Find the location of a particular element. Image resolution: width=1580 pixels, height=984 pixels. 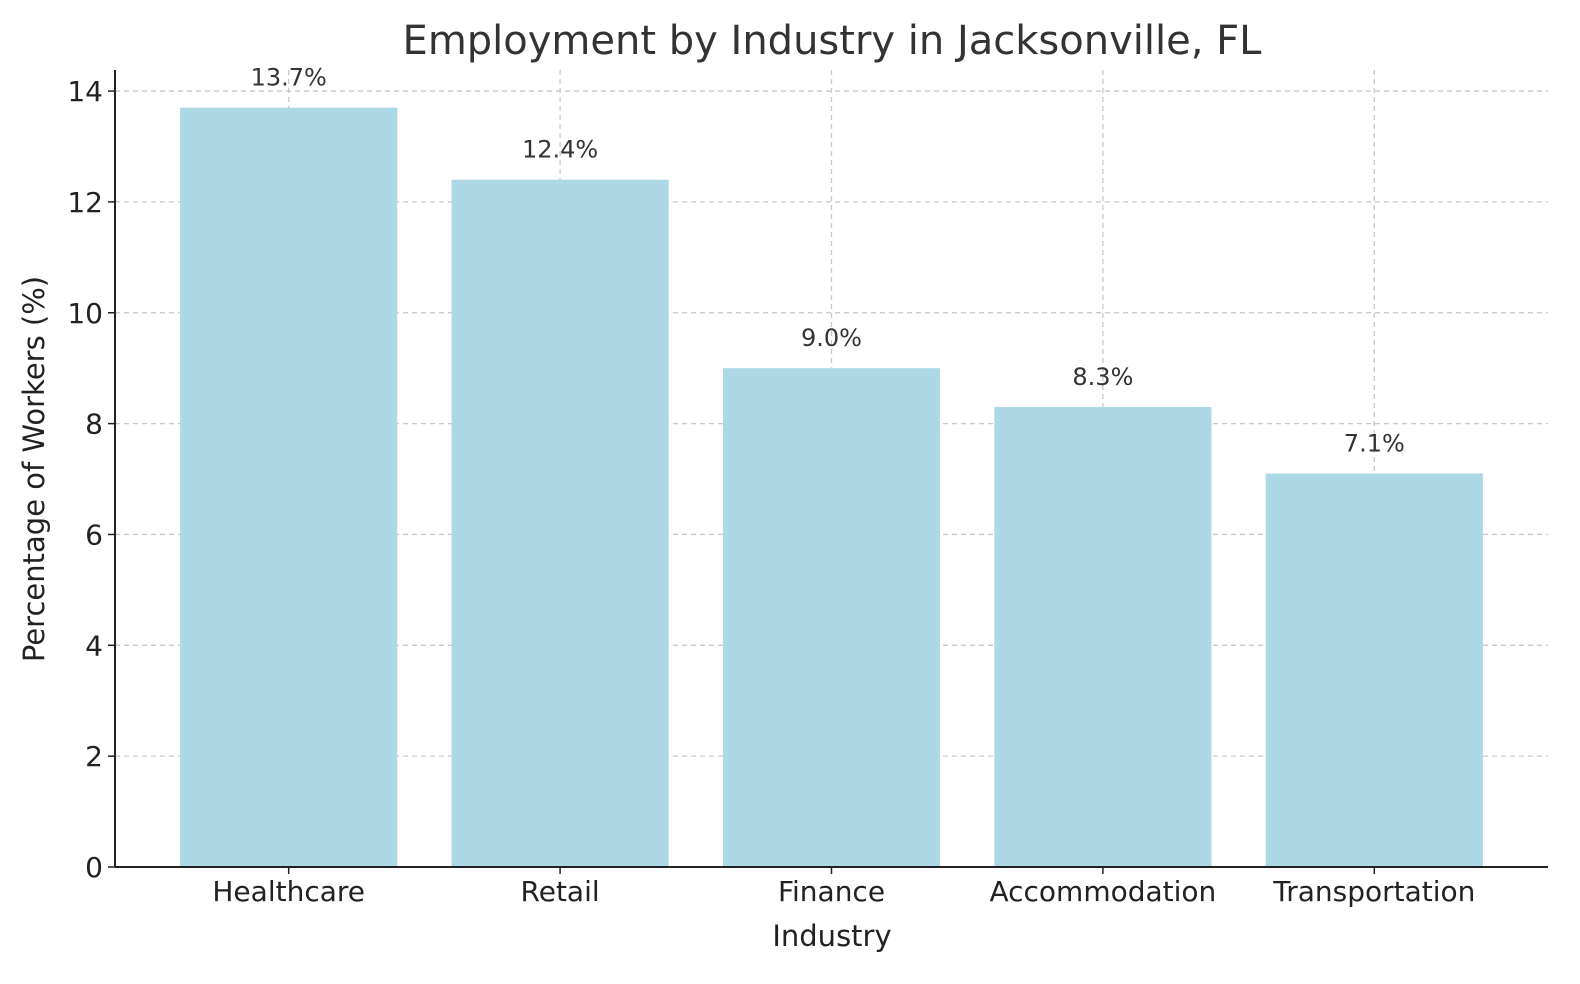

y-tick-label: 14 is located at coordinates (85, 91).